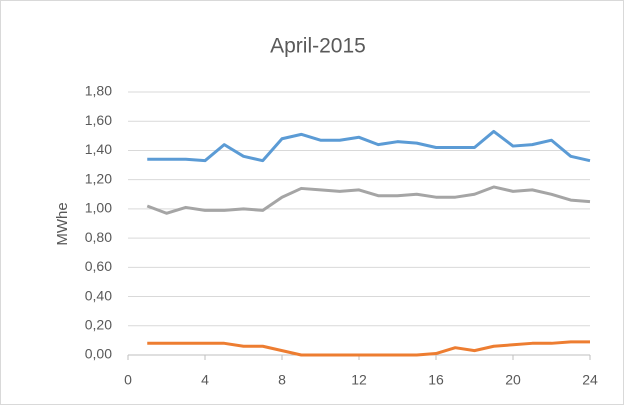 The image size is (624, 405). What do you see at coordinates (128, 380) in the screenshot?
I see `x-tick-label: 0` at bounding box center [128, 380].